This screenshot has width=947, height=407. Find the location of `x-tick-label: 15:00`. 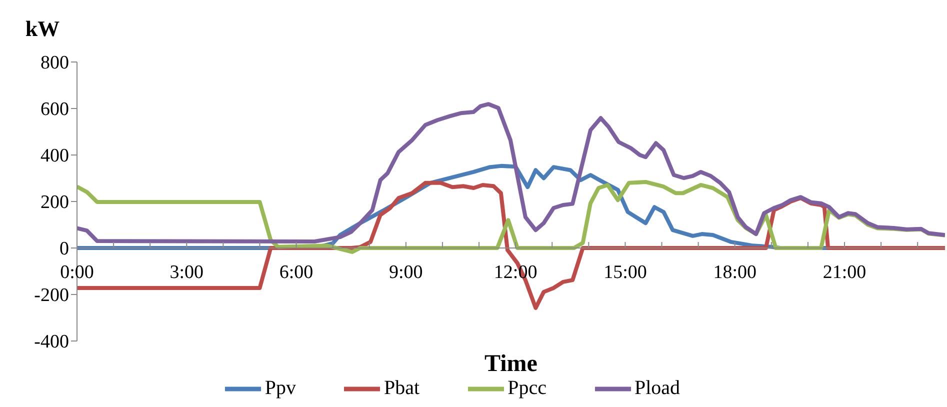

x-tick-label: 15:00 is located at coordinates (625, 272).